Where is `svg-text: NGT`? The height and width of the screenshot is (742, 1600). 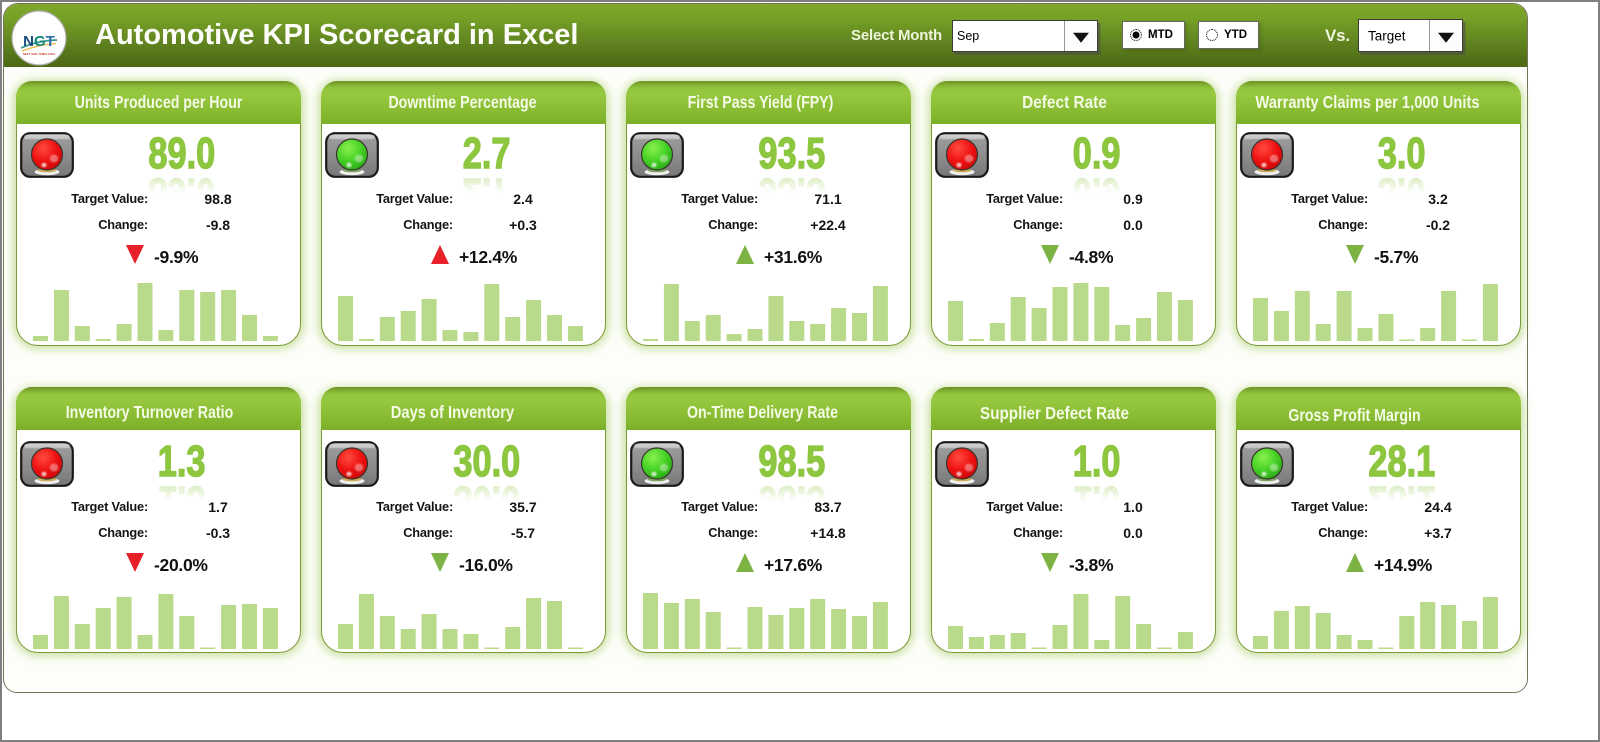 svg-text: NGT is located at coordinates (39, 41).